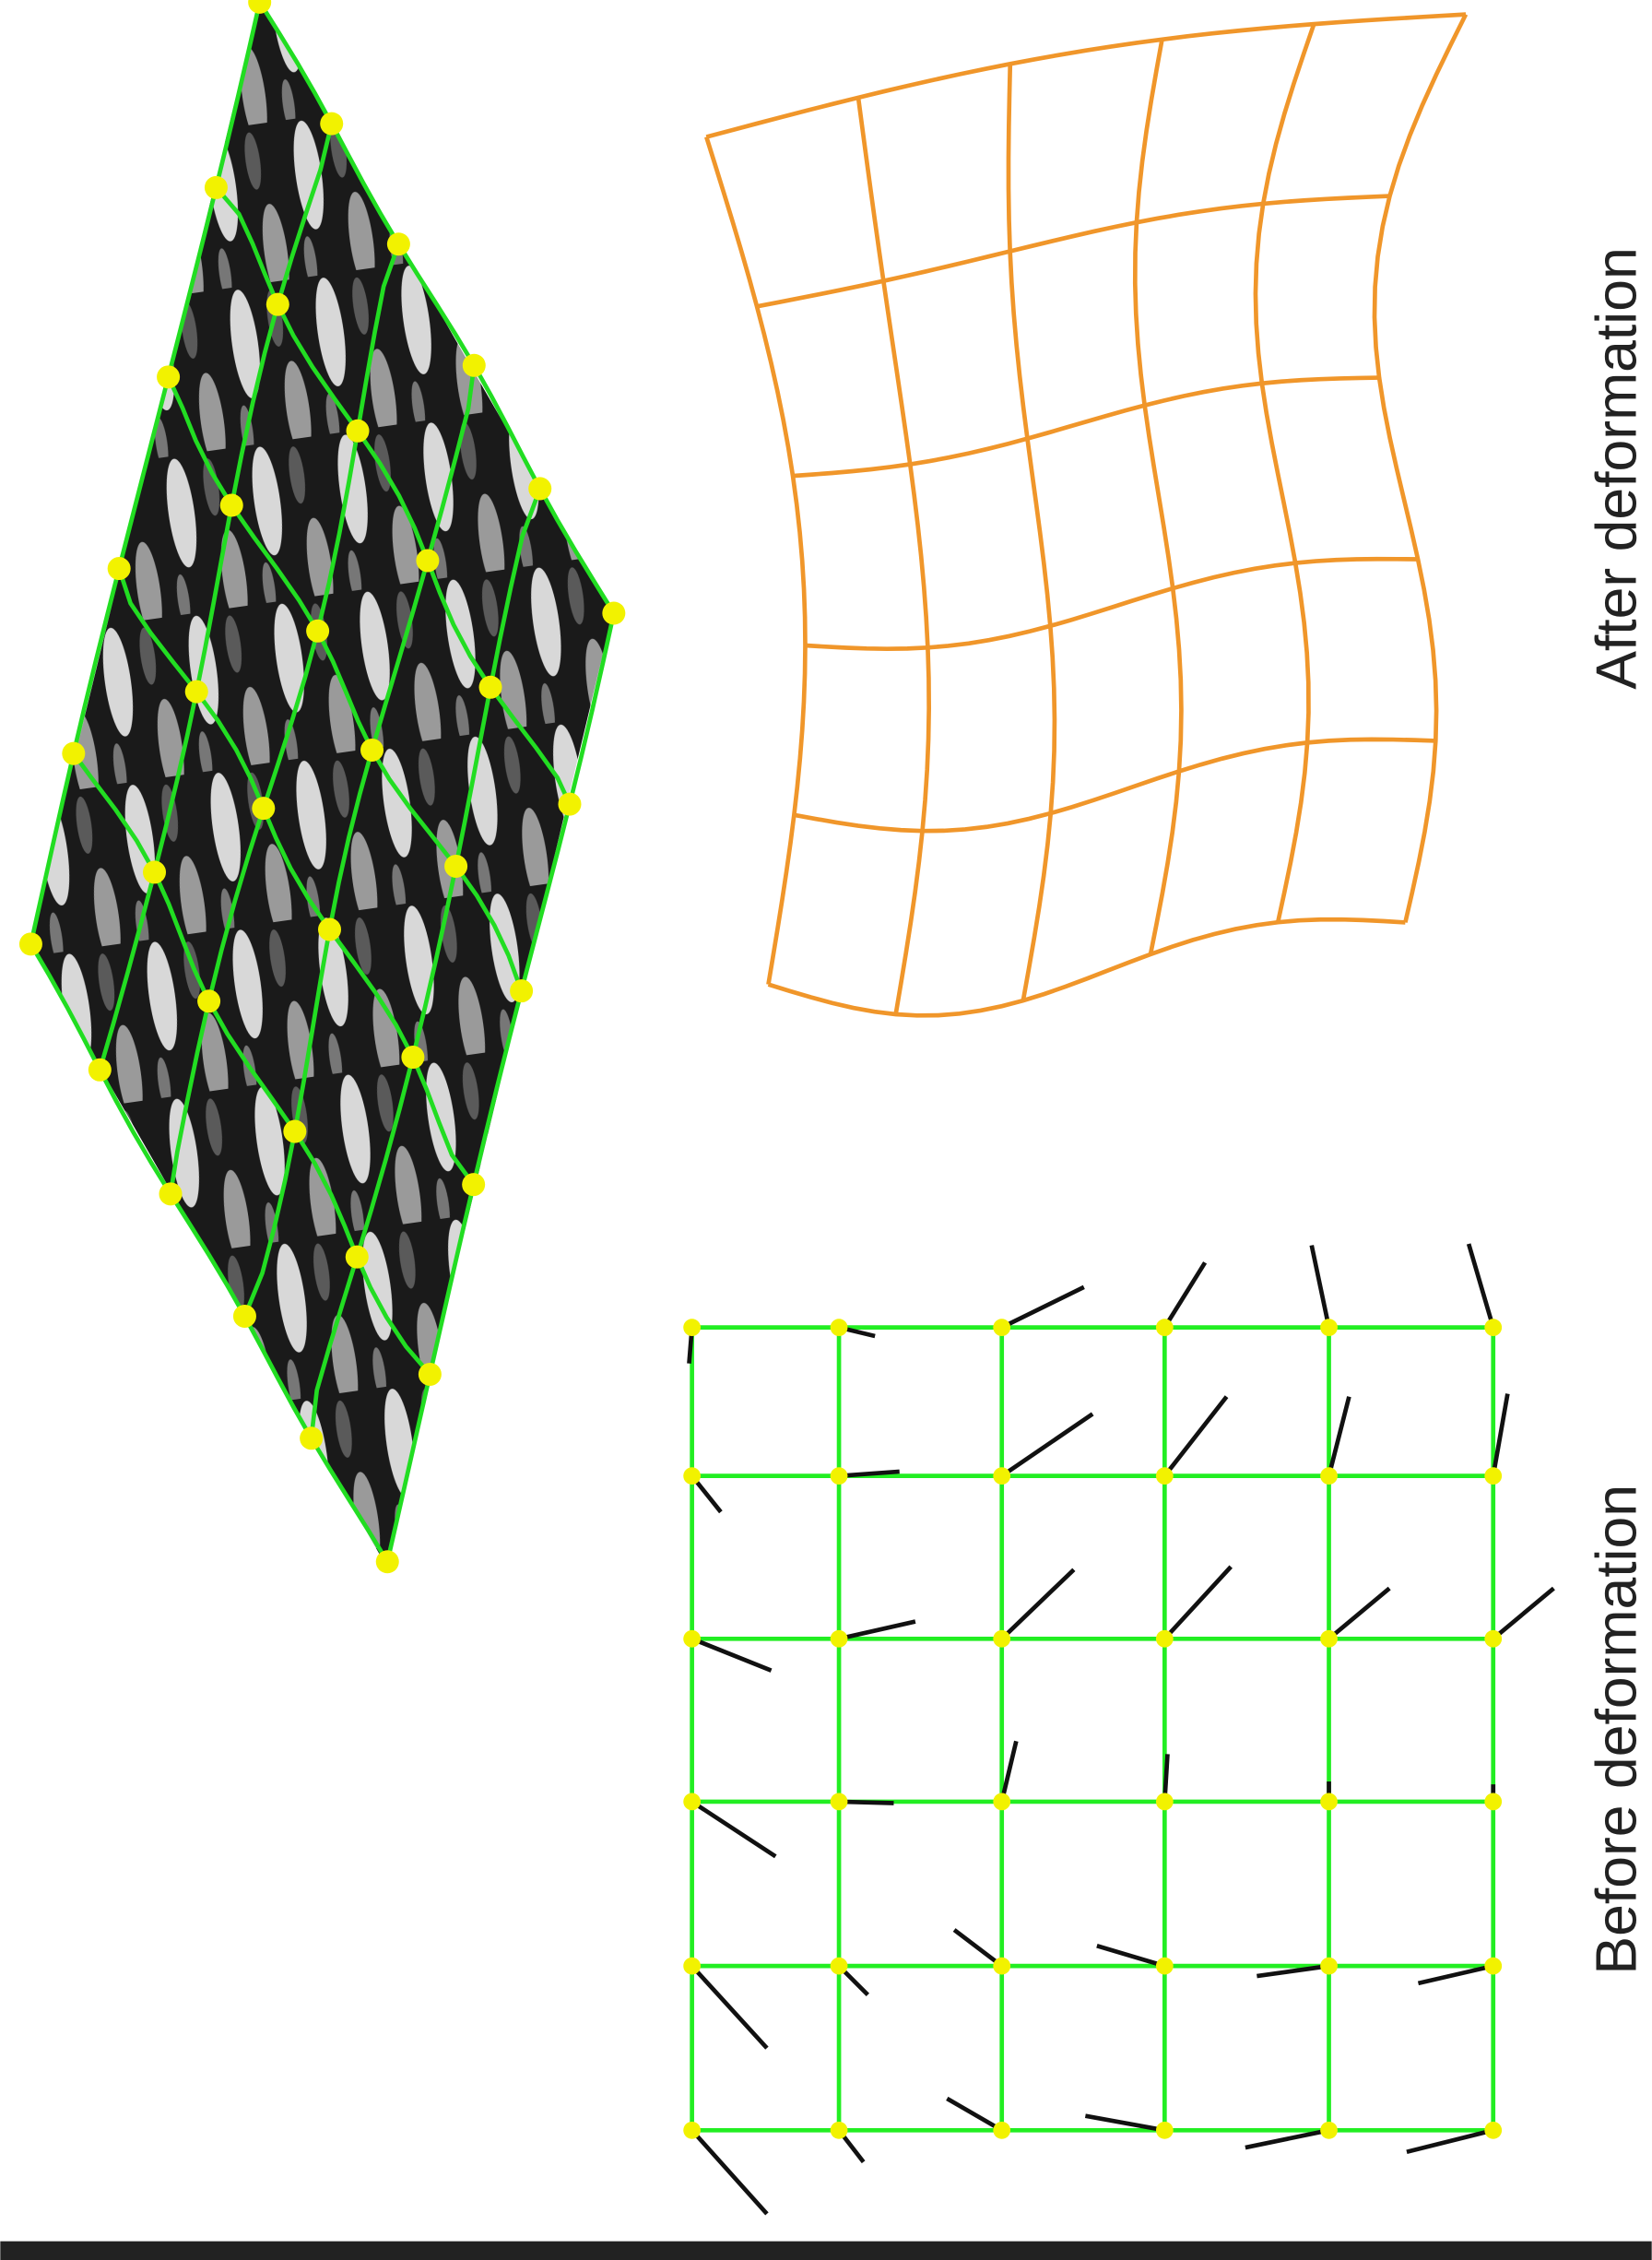 The width and height of the screenshot is (1652, 2260). What do you see at coordinates (1616, 468) in the screenshot?
I see `after-label: After deformation` at bounding box center [1616, 468].